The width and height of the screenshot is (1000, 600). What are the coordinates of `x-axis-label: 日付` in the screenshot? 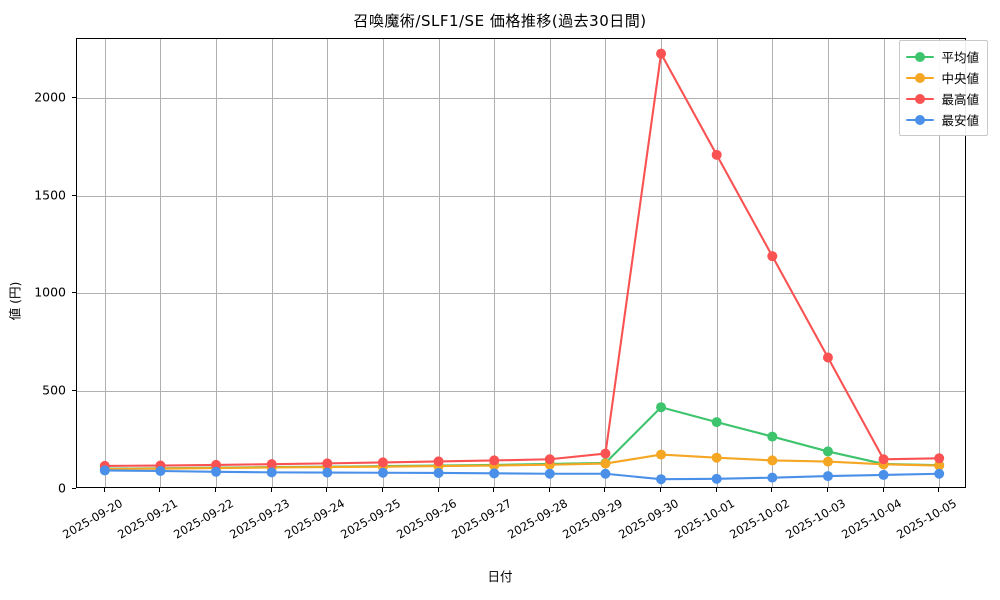 It's located at (500, 576).